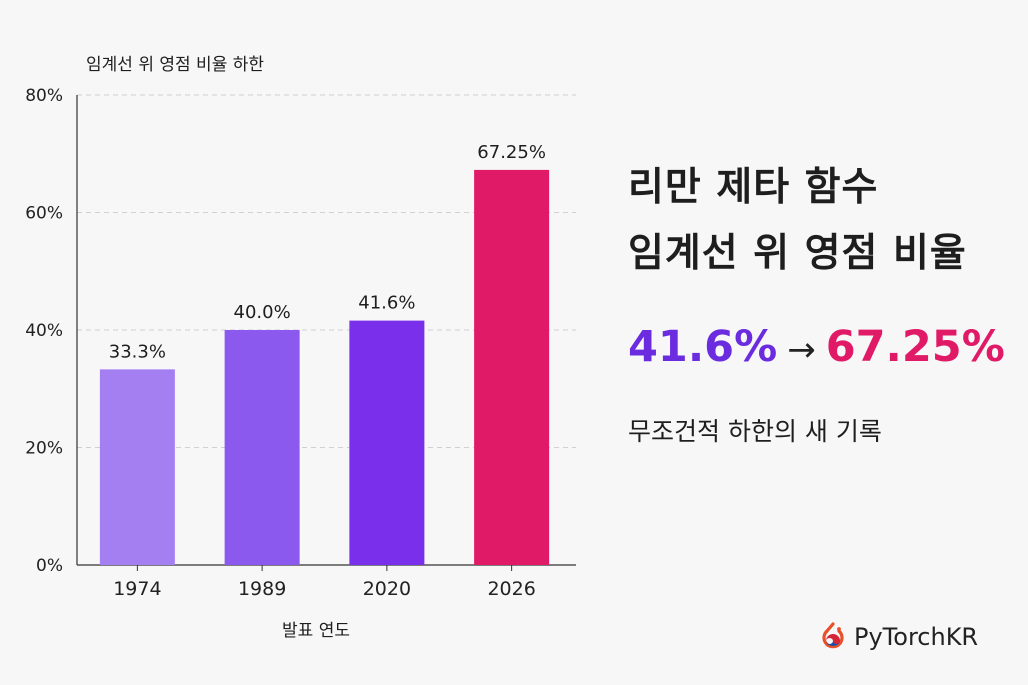  Describe the element at coordinates (262, 589) in the screenshot. I see `x-tick-label: 1989` at that location.